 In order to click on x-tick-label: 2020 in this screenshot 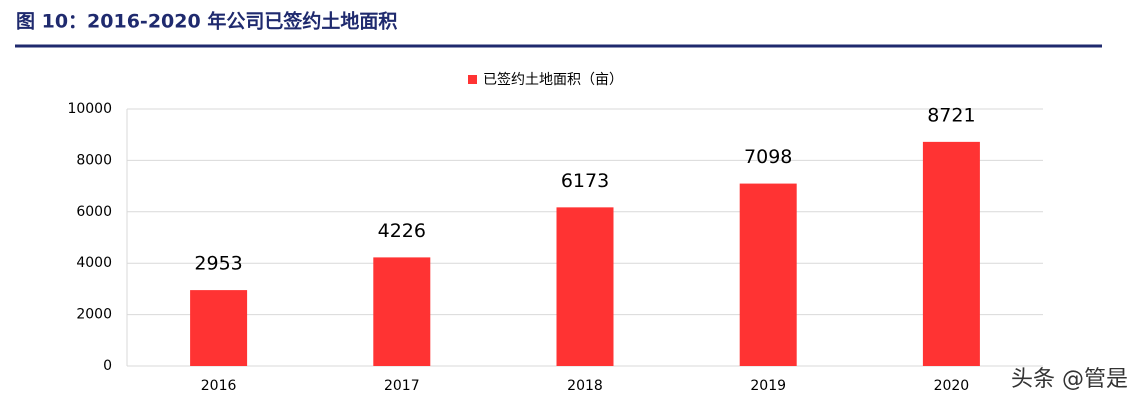, I will do `click(952, 386)`.